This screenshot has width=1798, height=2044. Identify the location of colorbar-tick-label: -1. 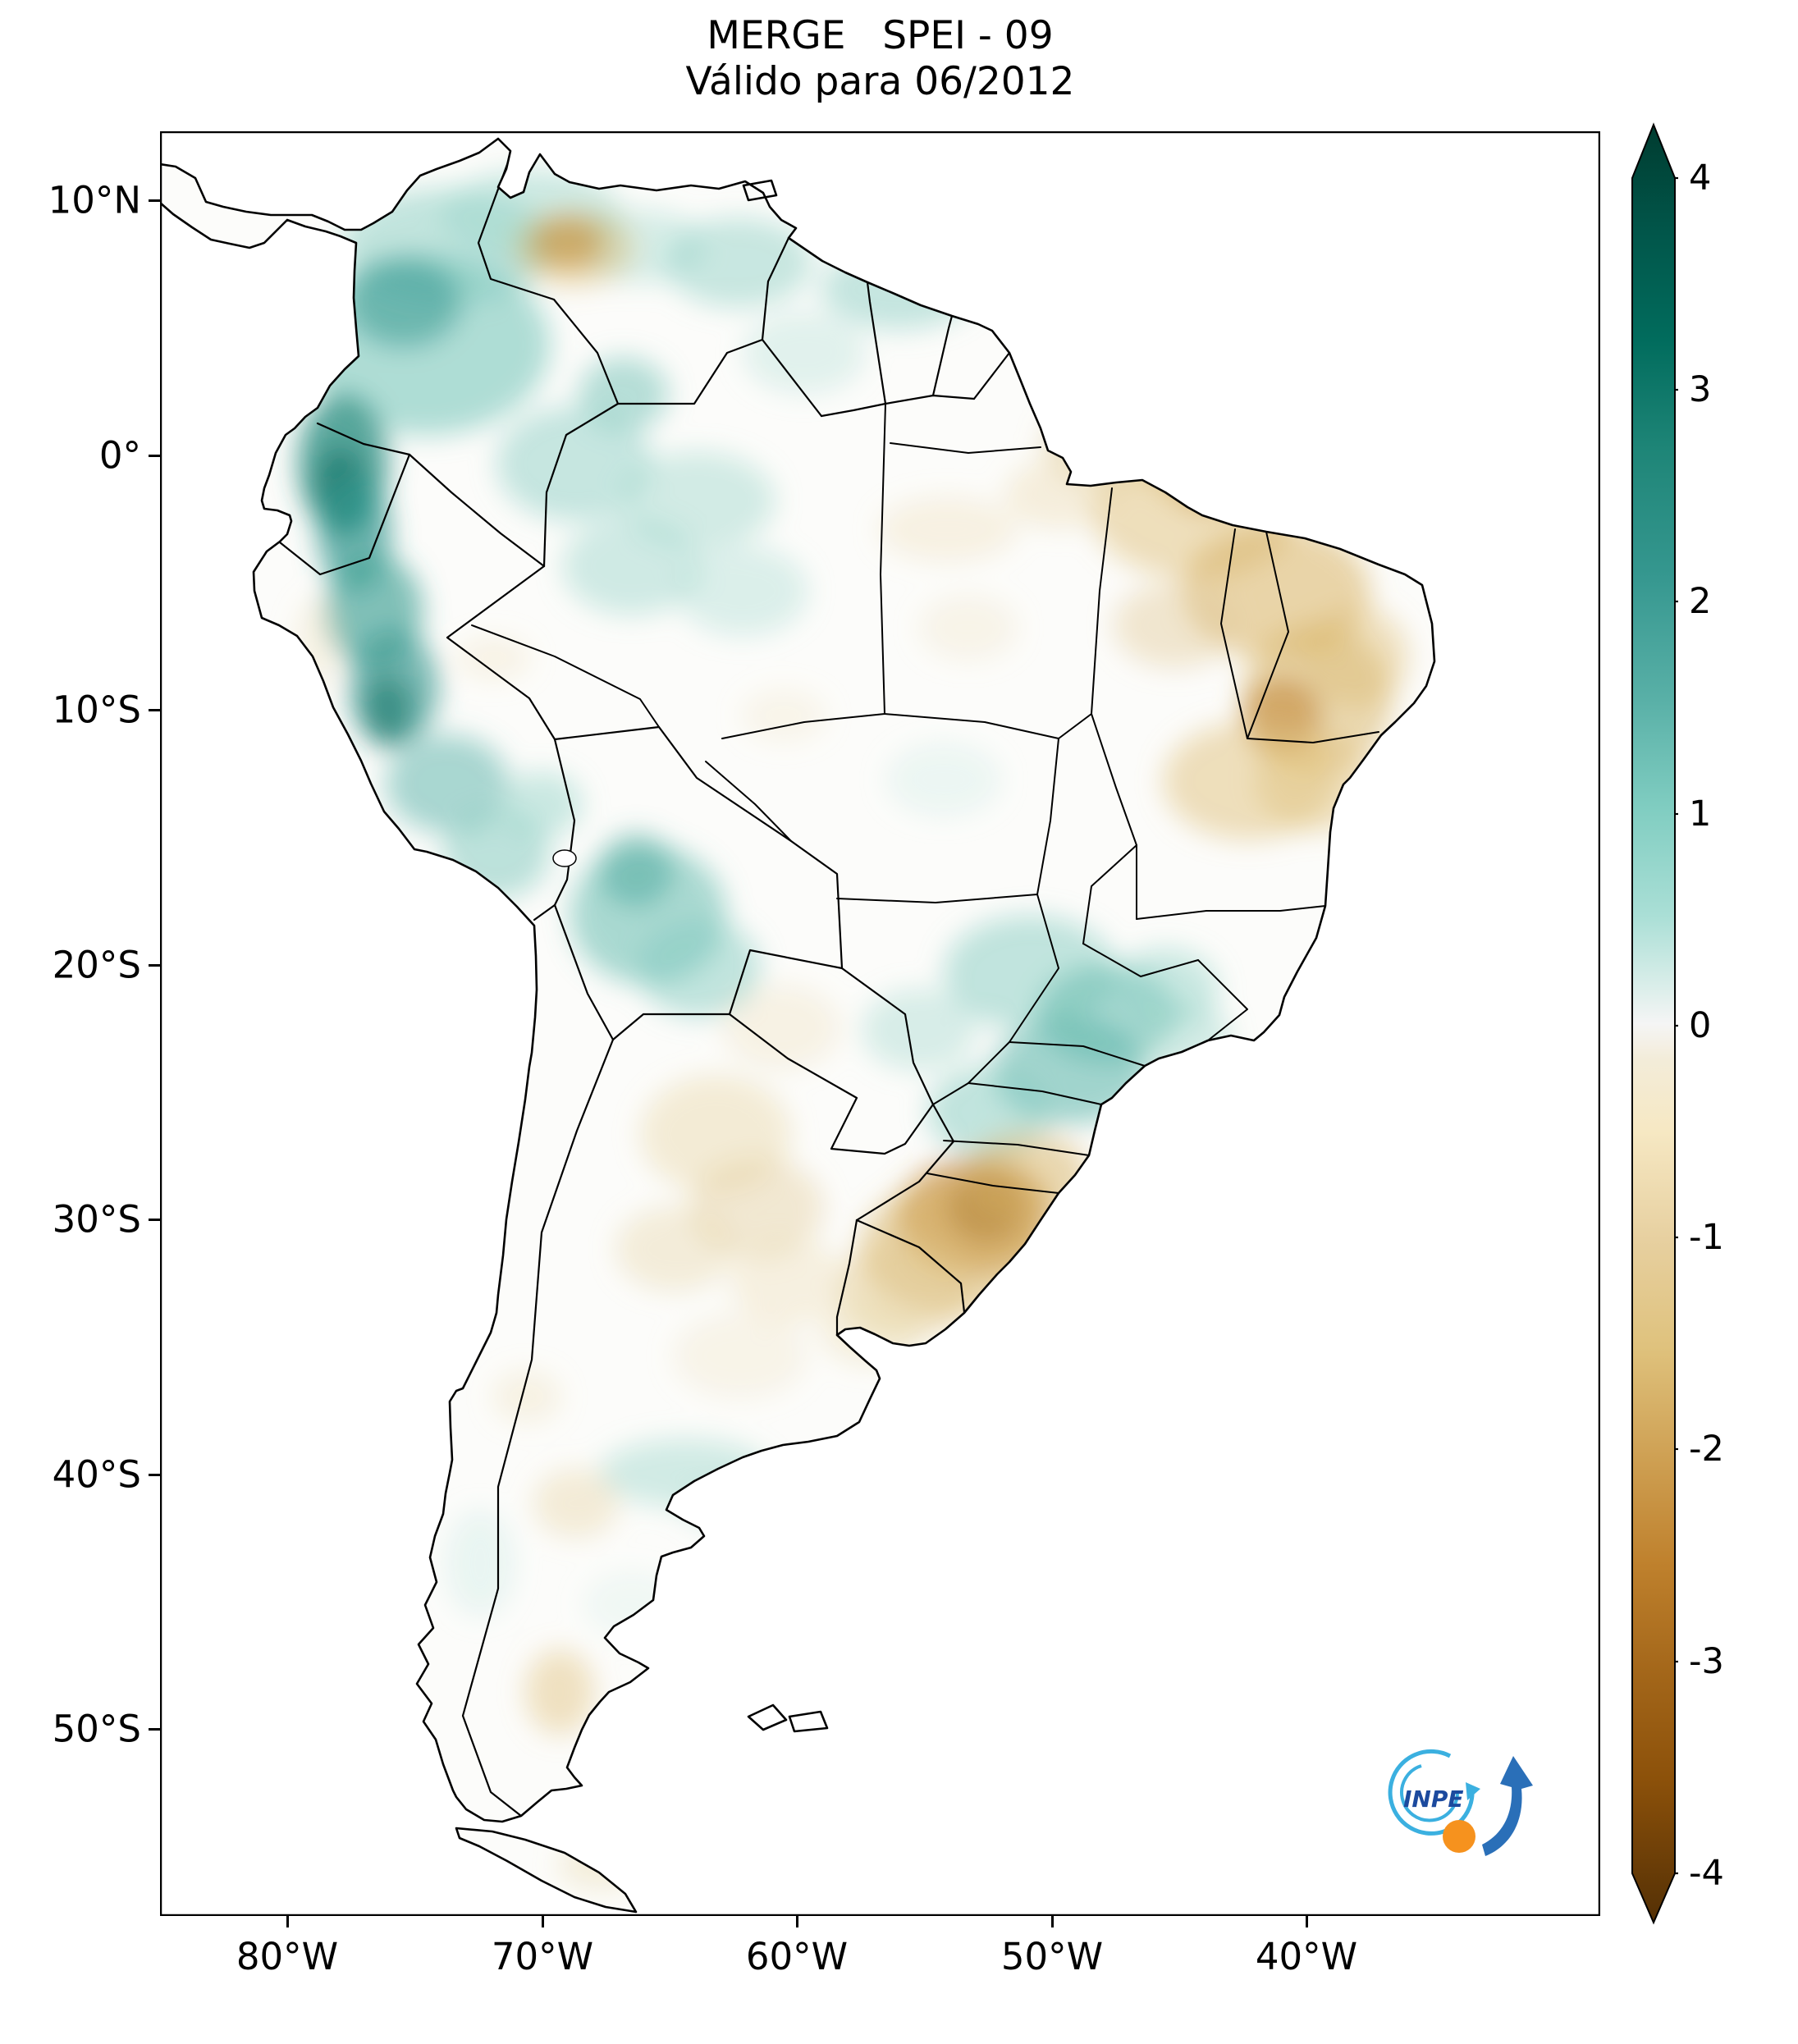
(1706, 1237).